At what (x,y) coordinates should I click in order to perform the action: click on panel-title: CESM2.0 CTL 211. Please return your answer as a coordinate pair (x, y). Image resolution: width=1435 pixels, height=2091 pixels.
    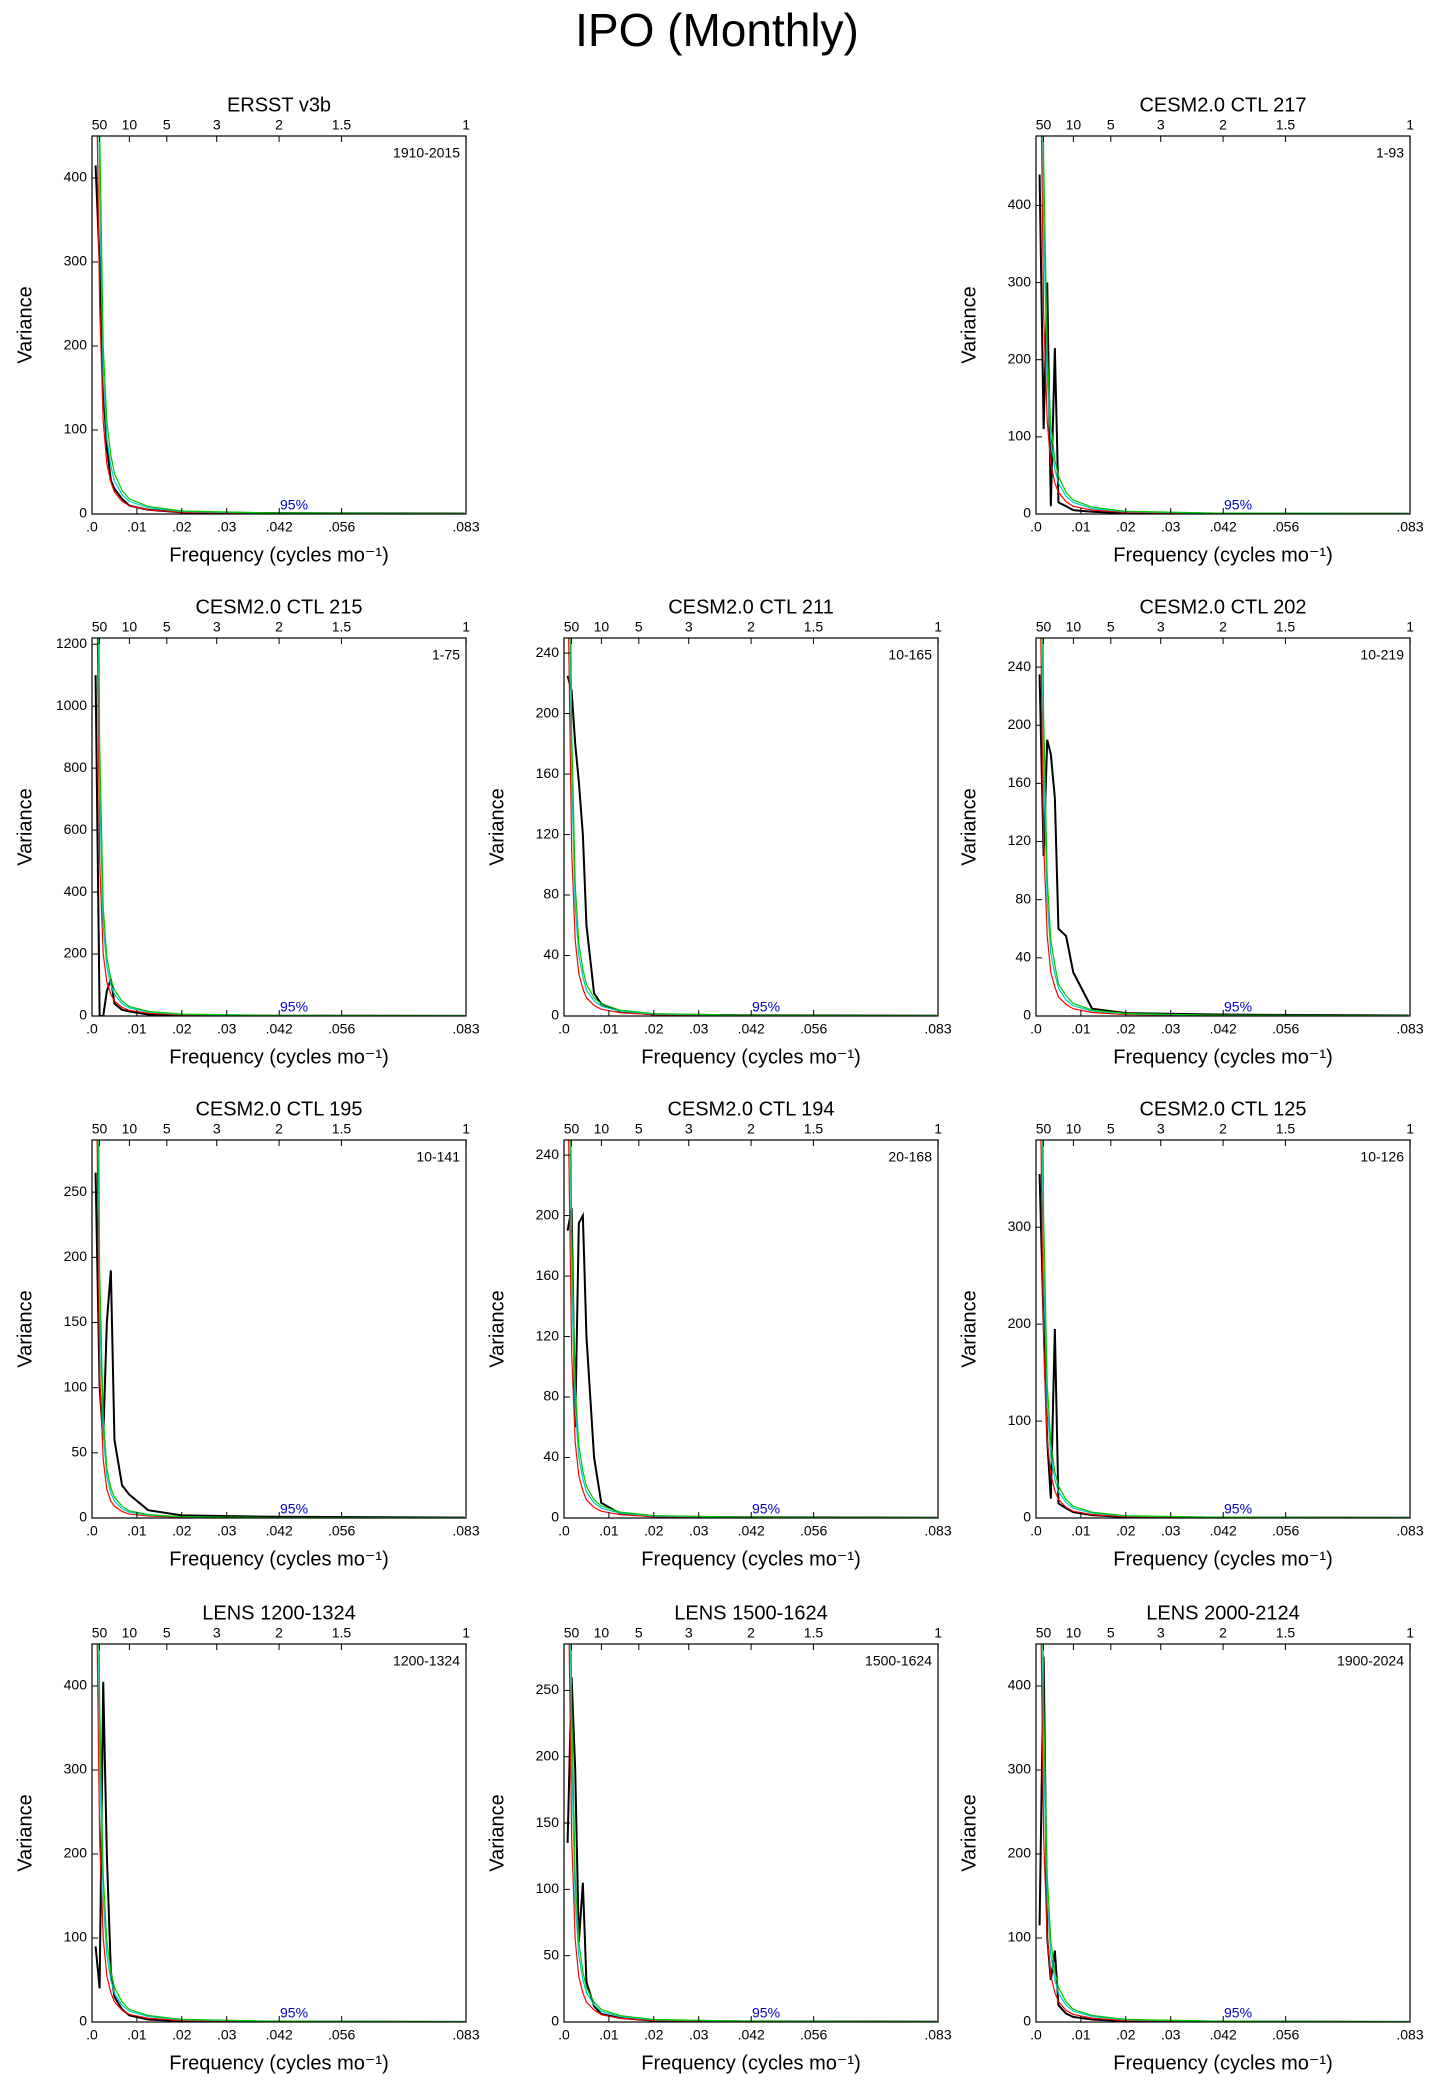
    Looking at the image, I should click on (751, 607).